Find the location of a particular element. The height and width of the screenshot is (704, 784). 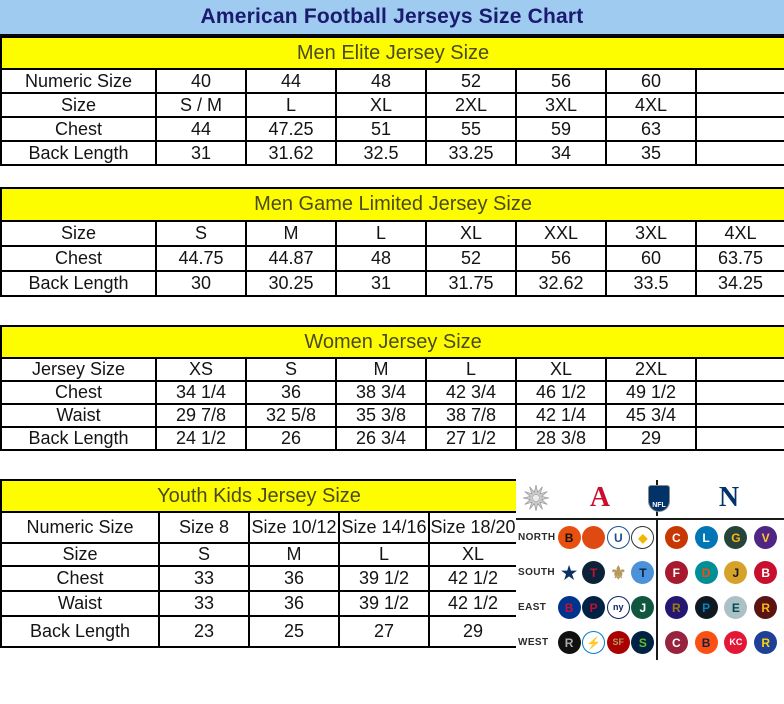

afc-division-logos: B U ◆ is located at coordinates (606, 537).